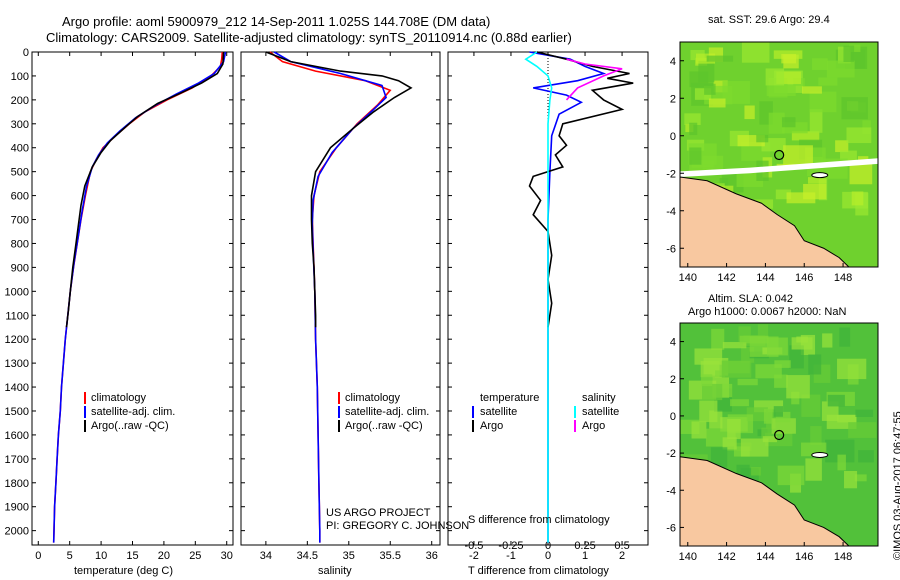  What do you see at coordinates (349, 556) in the screenshot?
I see `x-tick-label: 35` at bounding box center [349, 556].